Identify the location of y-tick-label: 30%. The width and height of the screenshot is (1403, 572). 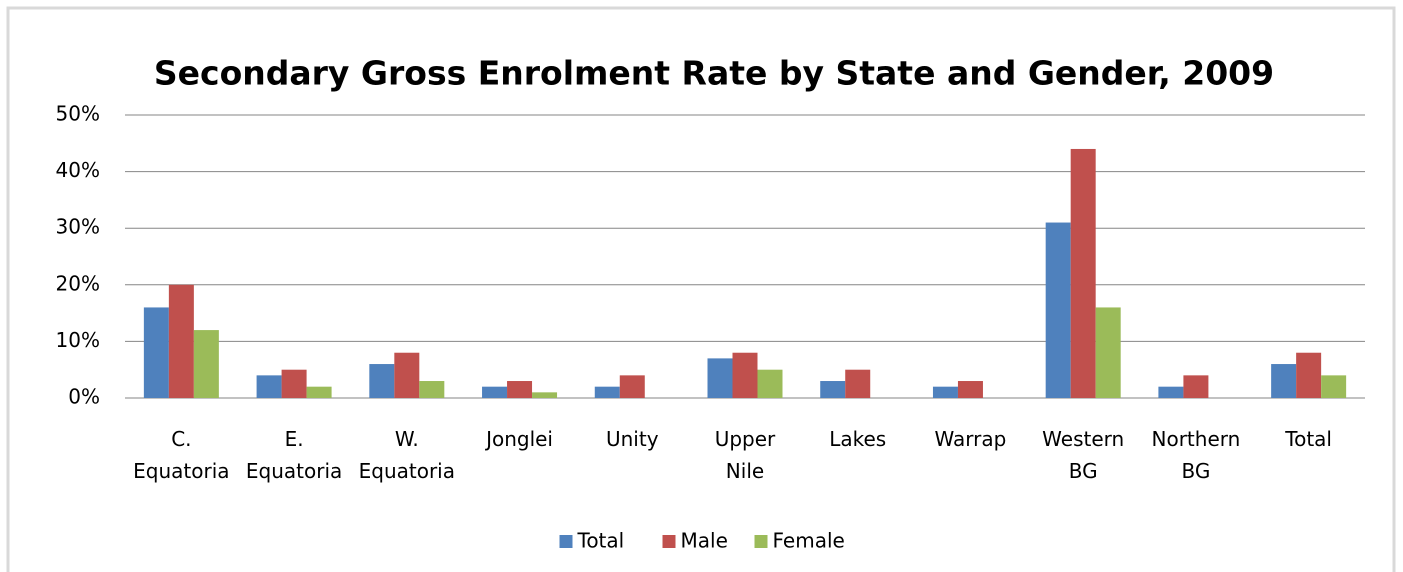
(78, 227).